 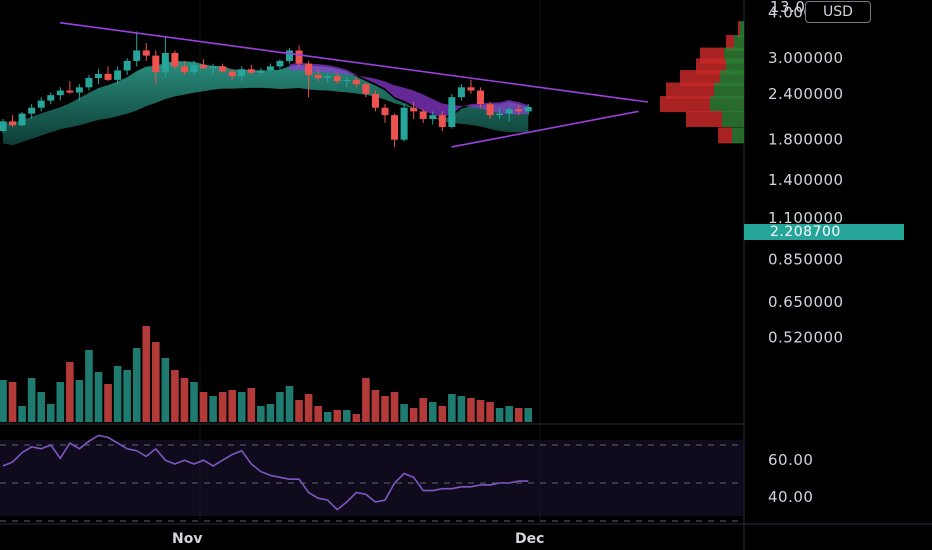 I want to click on trendlines, so click(x=354, y=84).